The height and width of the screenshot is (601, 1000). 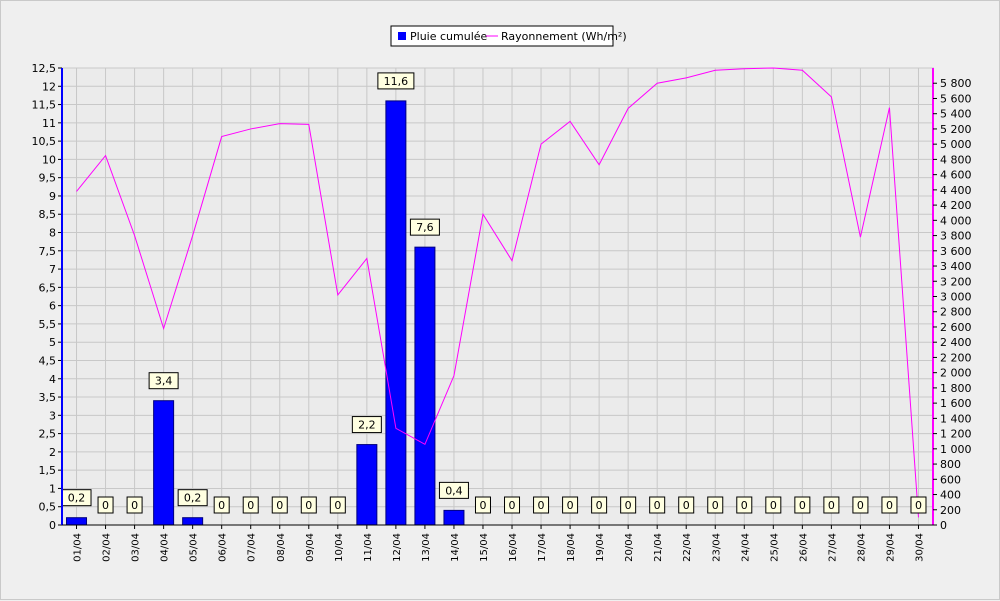 I want to click on x-tick-label: 25/04, so click(x=774, y=547).